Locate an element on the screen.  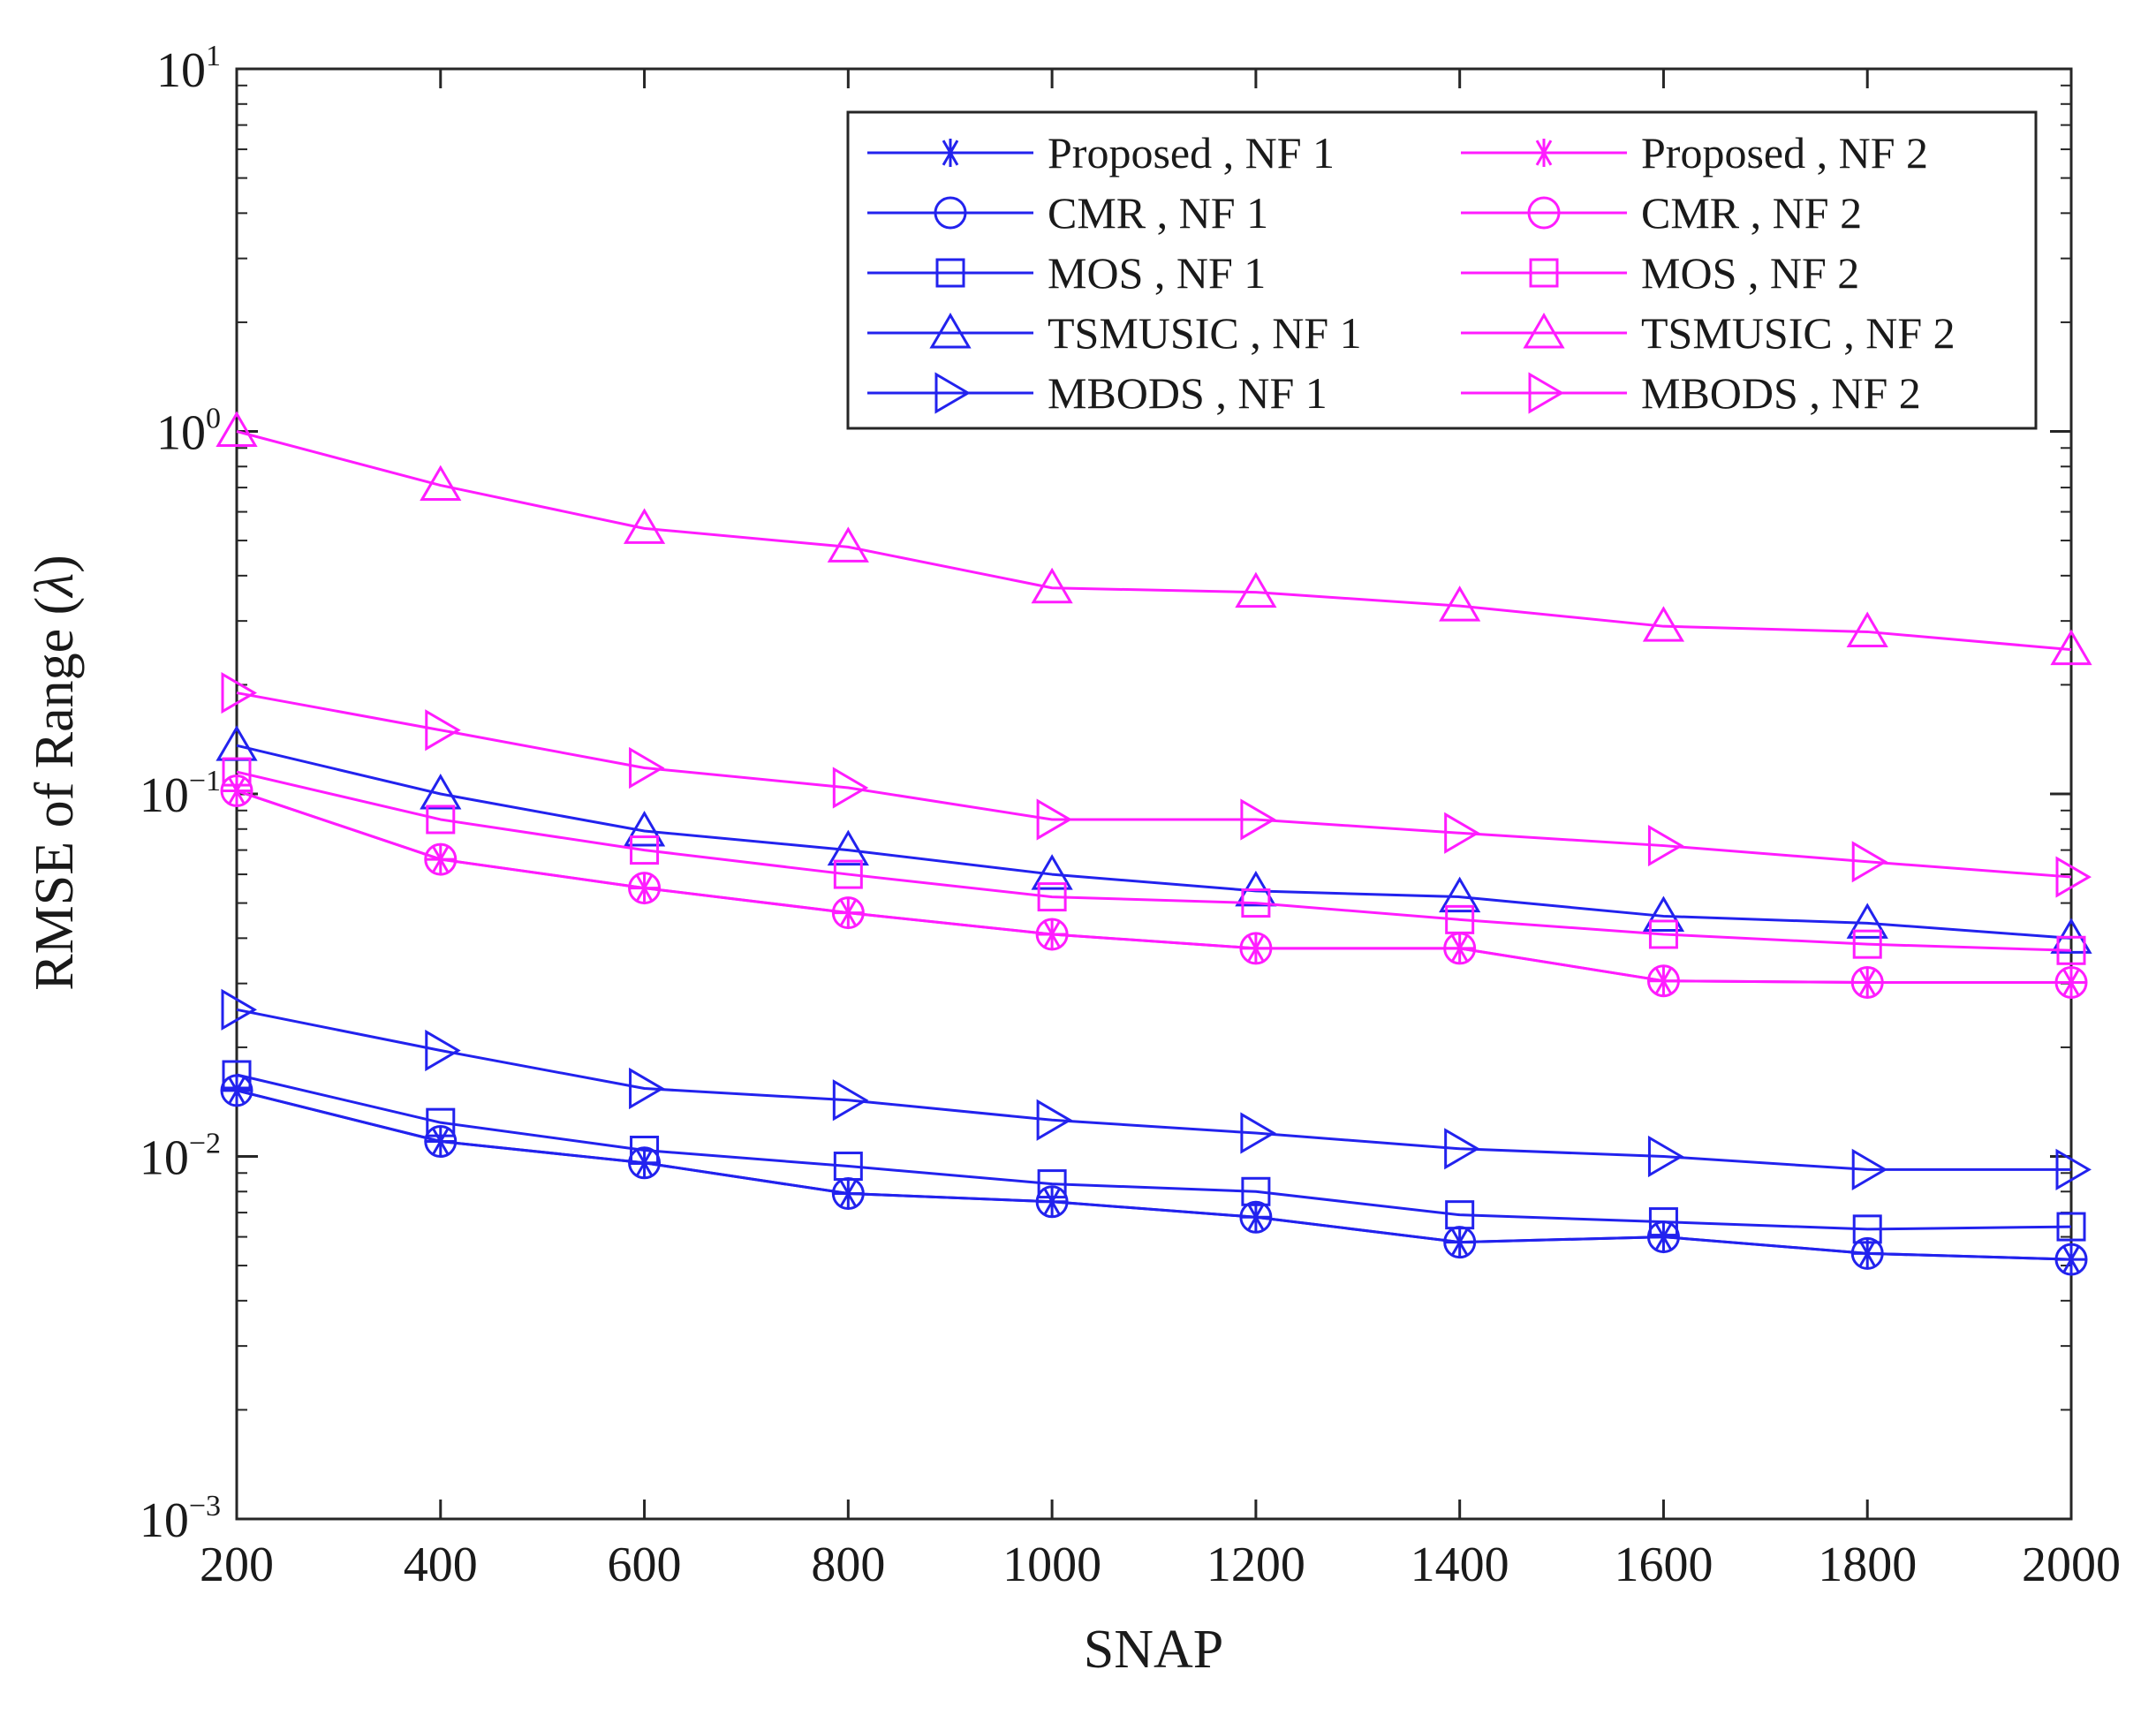
legend-marker-circle is located at coordinates (951, 213).